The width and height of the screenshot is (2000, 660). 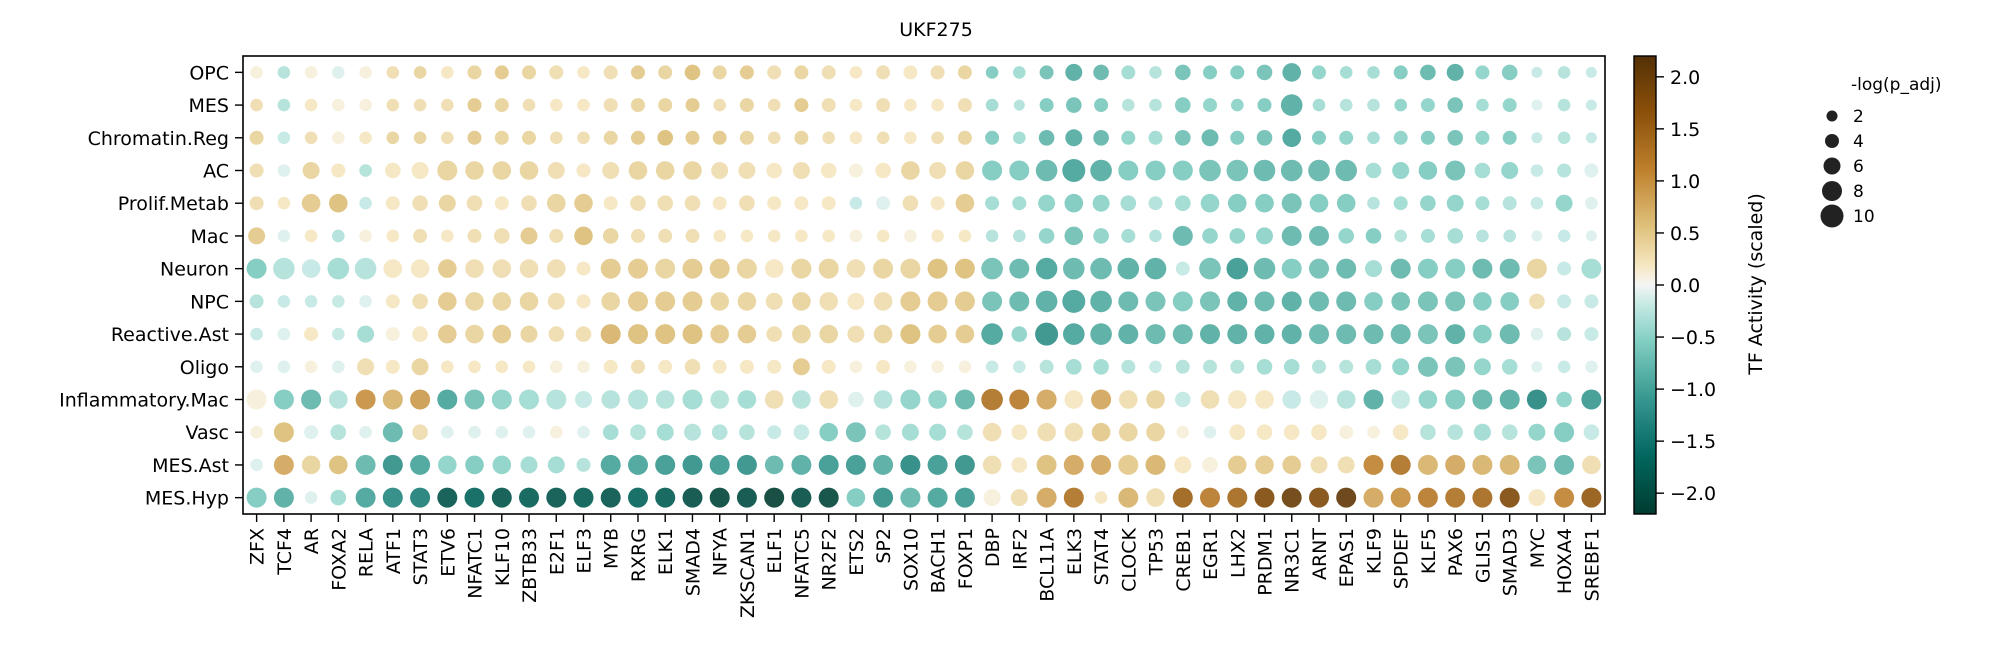 I want to click on dot-OPC-ATF1, so click(x=393, y=72).